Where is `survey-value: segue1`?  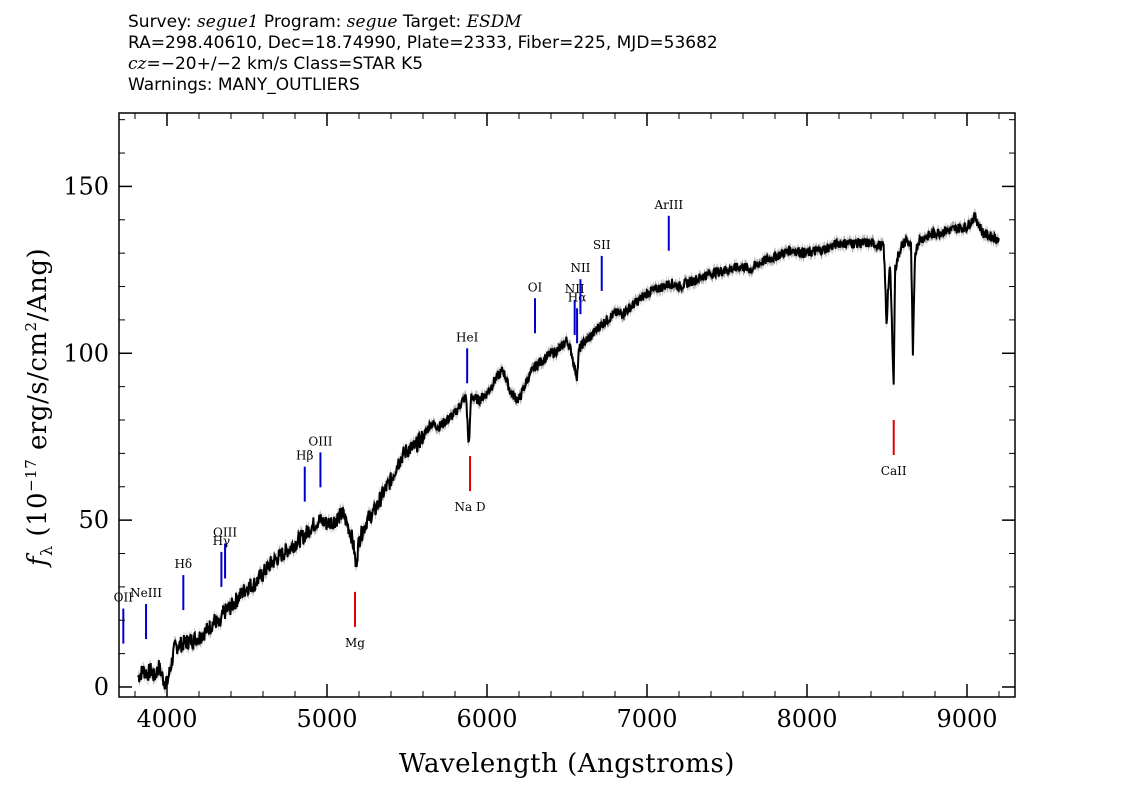 survey-value: segue1 is located at coordinates (228, 22).